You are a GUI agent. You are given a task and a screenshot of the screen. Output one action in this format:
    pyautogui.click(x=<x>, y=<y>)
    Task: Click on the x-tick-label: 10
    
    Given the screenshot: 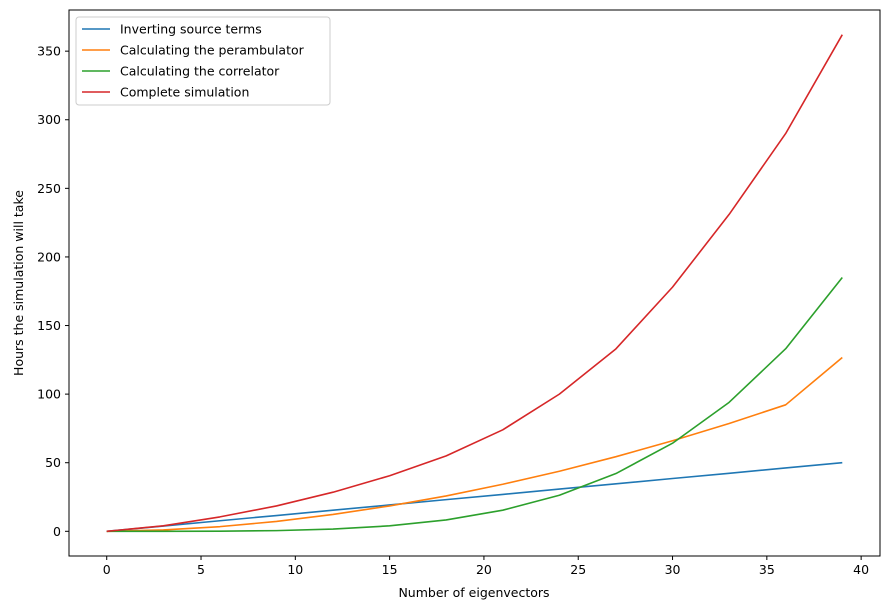 What is the action you would take?
    pyautogui.click(x=295, y=569)
    